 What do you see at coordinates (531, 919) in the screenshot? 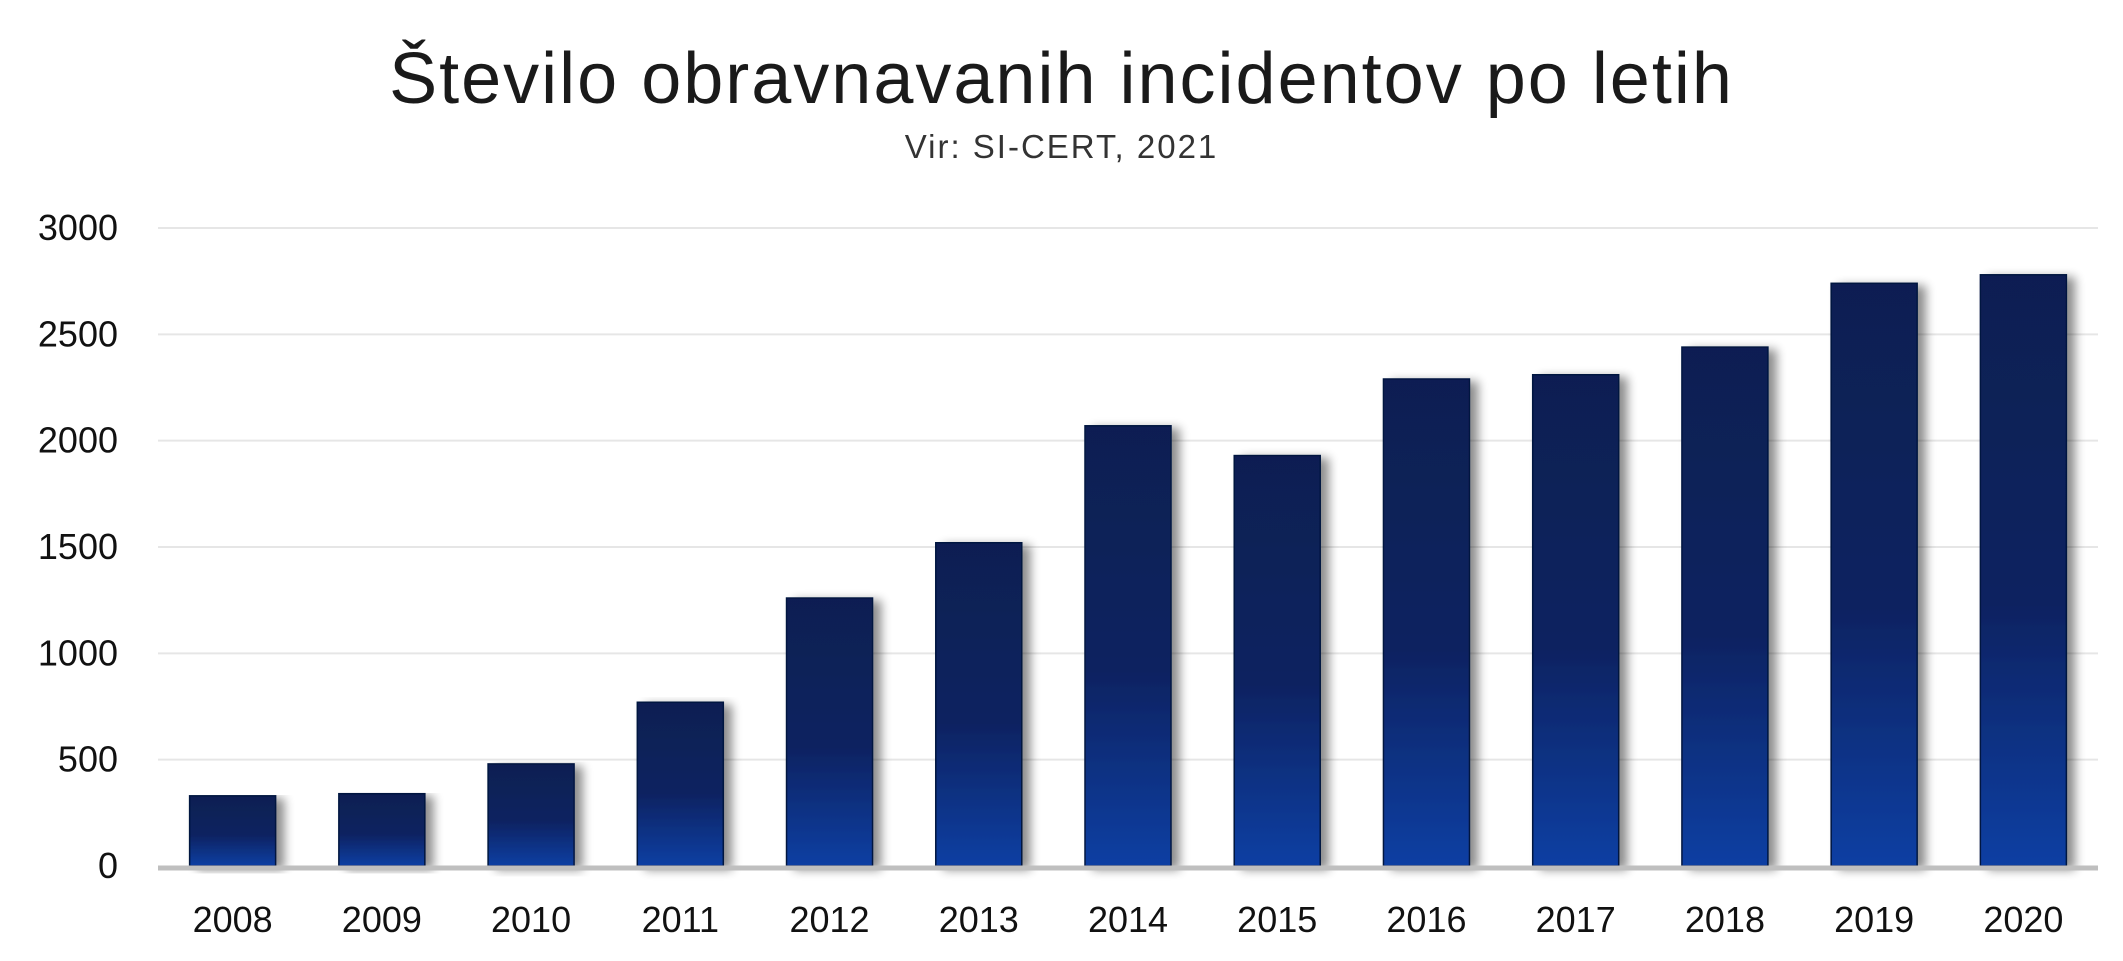
I see `x-tick-label: 2010` at bounding box center [531, 919].